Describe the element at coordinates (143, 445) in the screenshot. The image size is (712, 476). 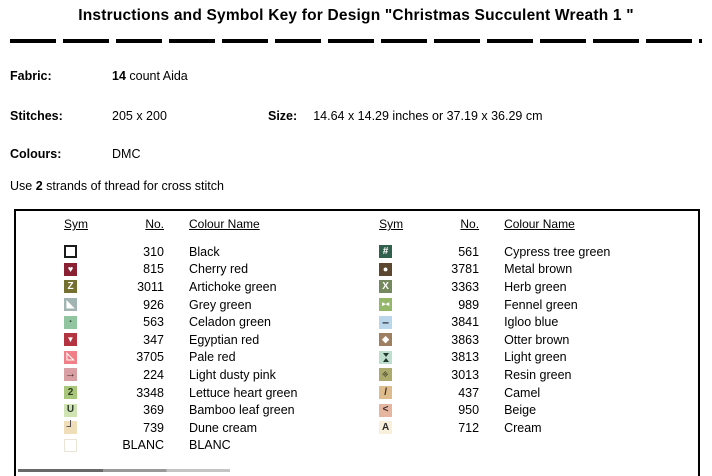
I see `thread-number: BLANC` at that location.